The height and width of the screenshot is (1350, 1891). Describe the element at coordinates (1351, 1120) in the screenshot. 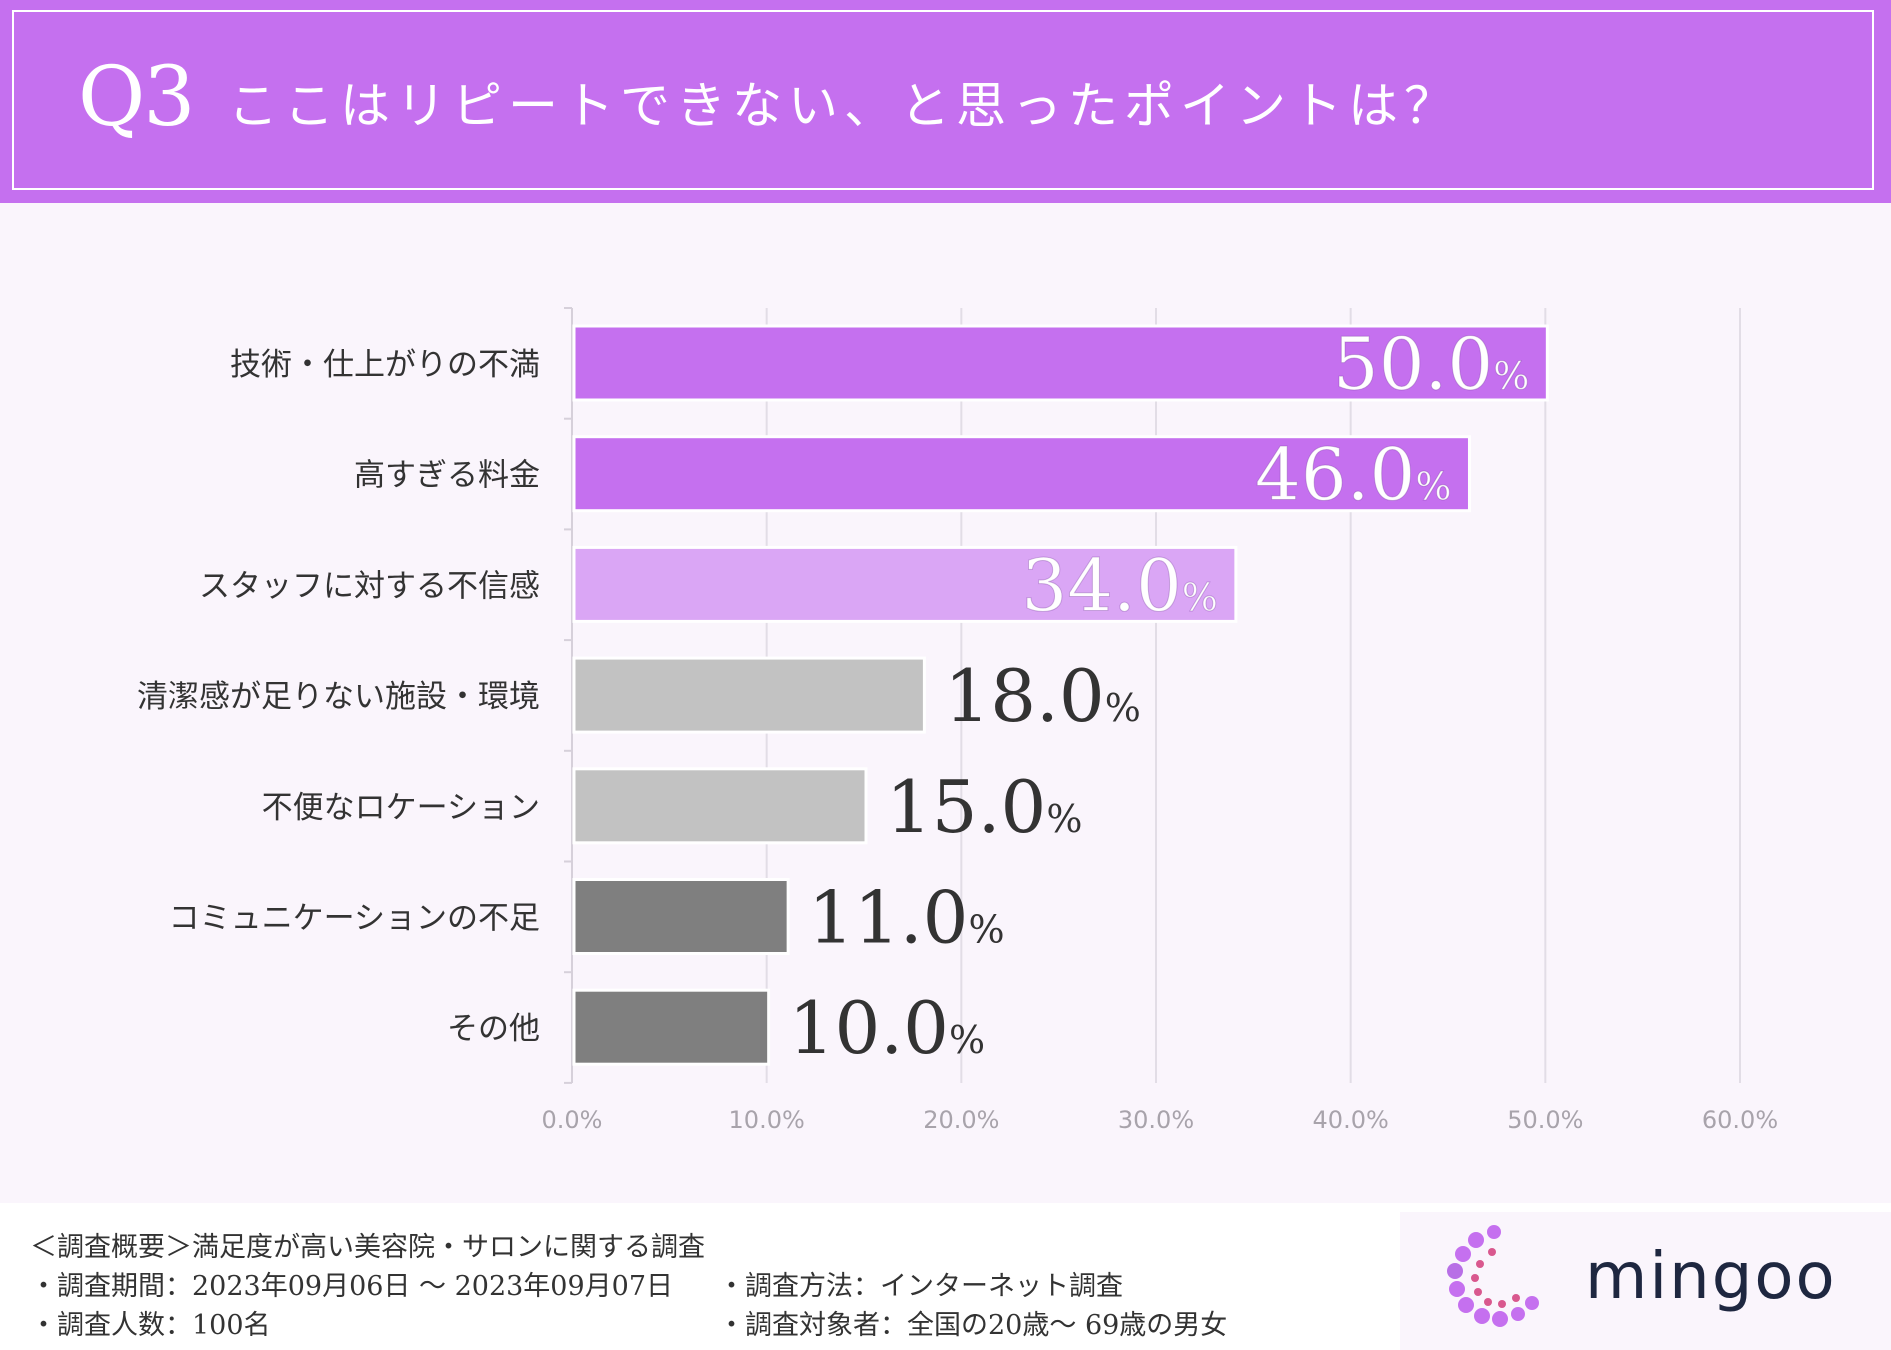

I see `x-tick-label: 40.0%` at that location.